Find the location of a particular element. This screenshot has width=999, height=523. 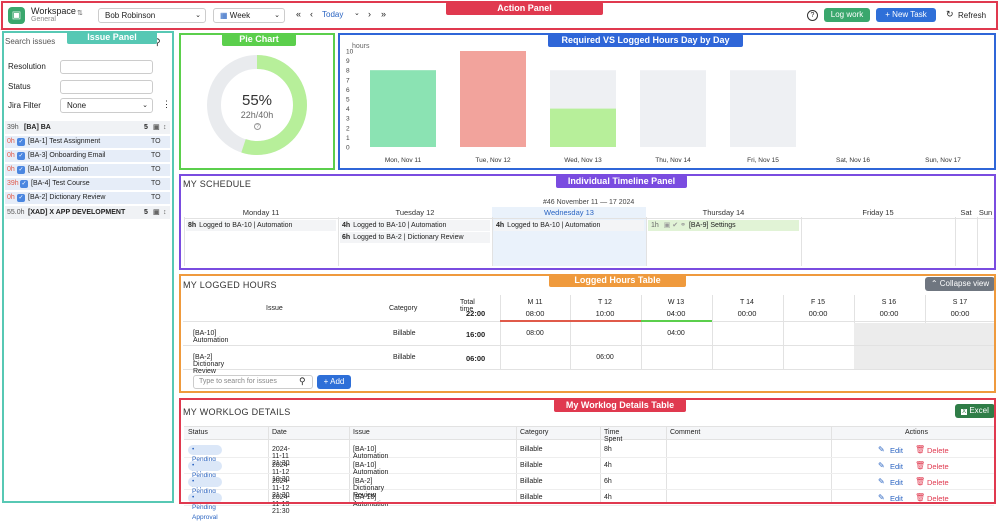

excel-button: X Excel is located at coordinates (975, 411).